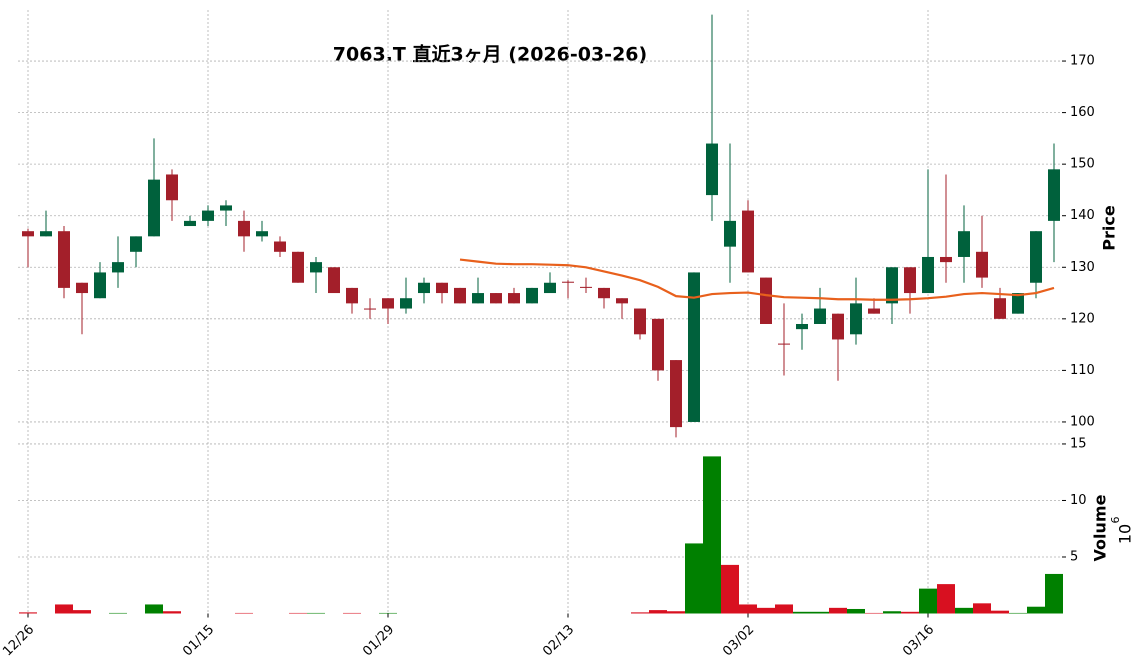  Describe the element at coordinates (1074, 556) in the screenshot. I see `volume-tick-label: 5` at that location.